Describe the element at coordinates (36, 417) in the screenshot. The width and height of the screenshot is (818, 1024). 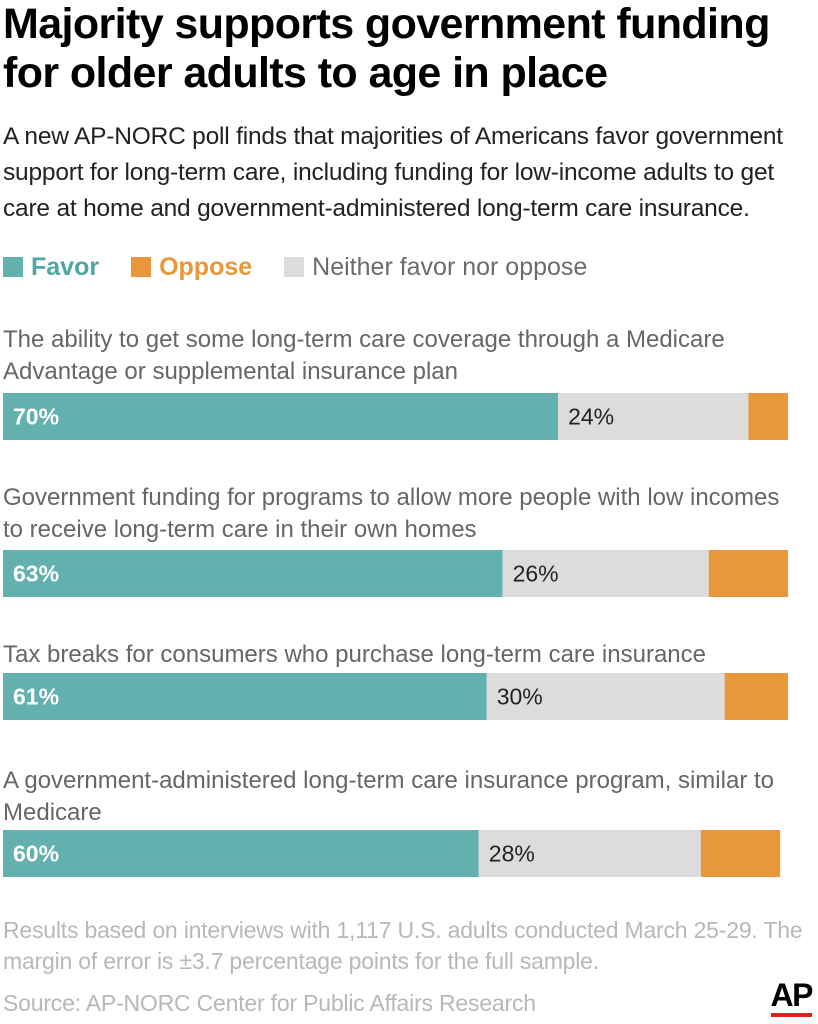
I see `data-label-favor: 70%` at that location.